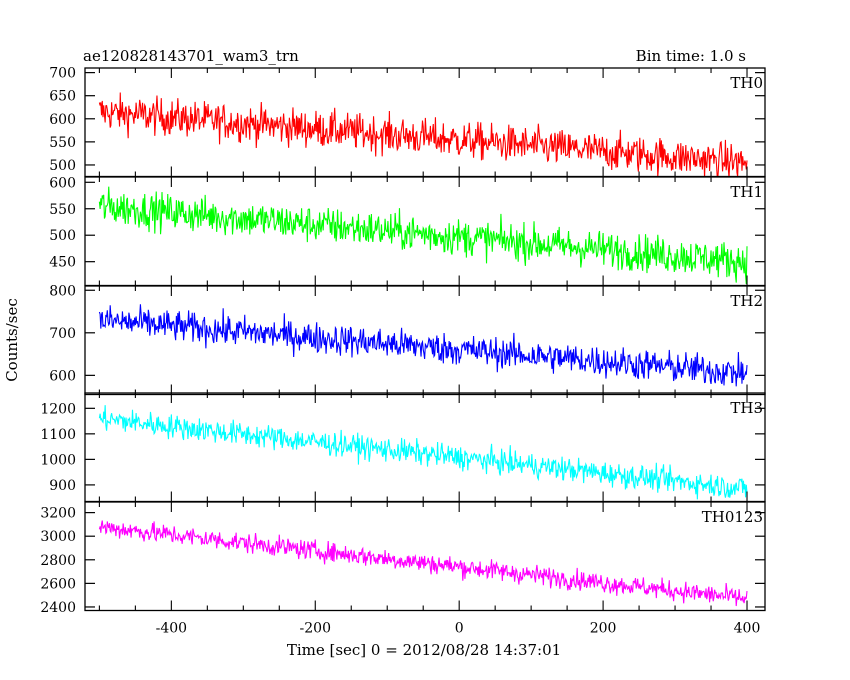  I want to click on panel-name-label: TH0, so click(746, 83).